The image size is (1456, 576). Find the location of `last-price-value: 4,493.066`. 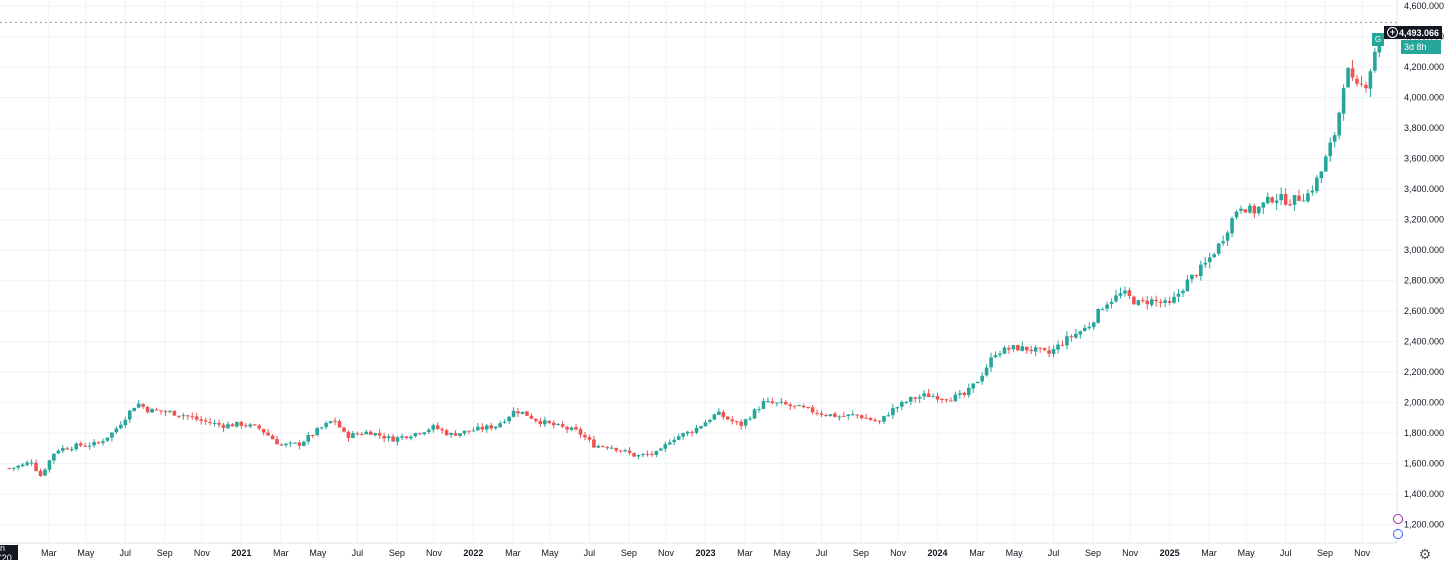

last-price-value: 4,493.066 is located at coordinates (1418, 32).